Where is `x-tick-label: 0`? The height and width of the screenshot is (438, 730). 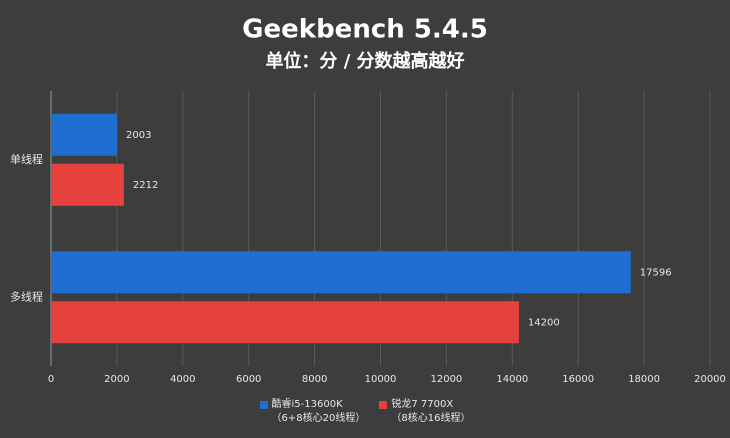 x-tick-label: 0 is located at coordinates (51, 379).